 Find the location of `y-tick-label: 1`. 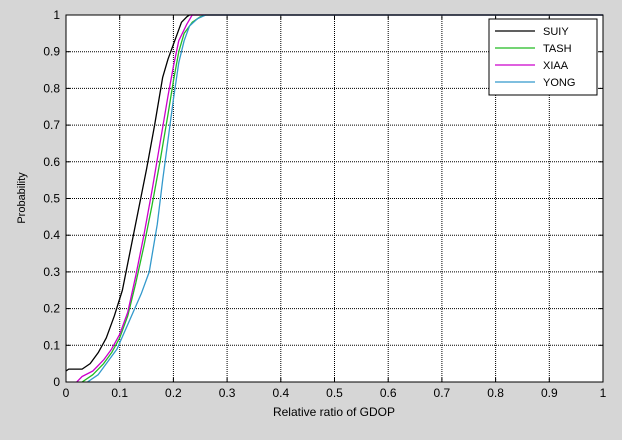

y-tick-label: 1 is located at coordinates (56, 15).